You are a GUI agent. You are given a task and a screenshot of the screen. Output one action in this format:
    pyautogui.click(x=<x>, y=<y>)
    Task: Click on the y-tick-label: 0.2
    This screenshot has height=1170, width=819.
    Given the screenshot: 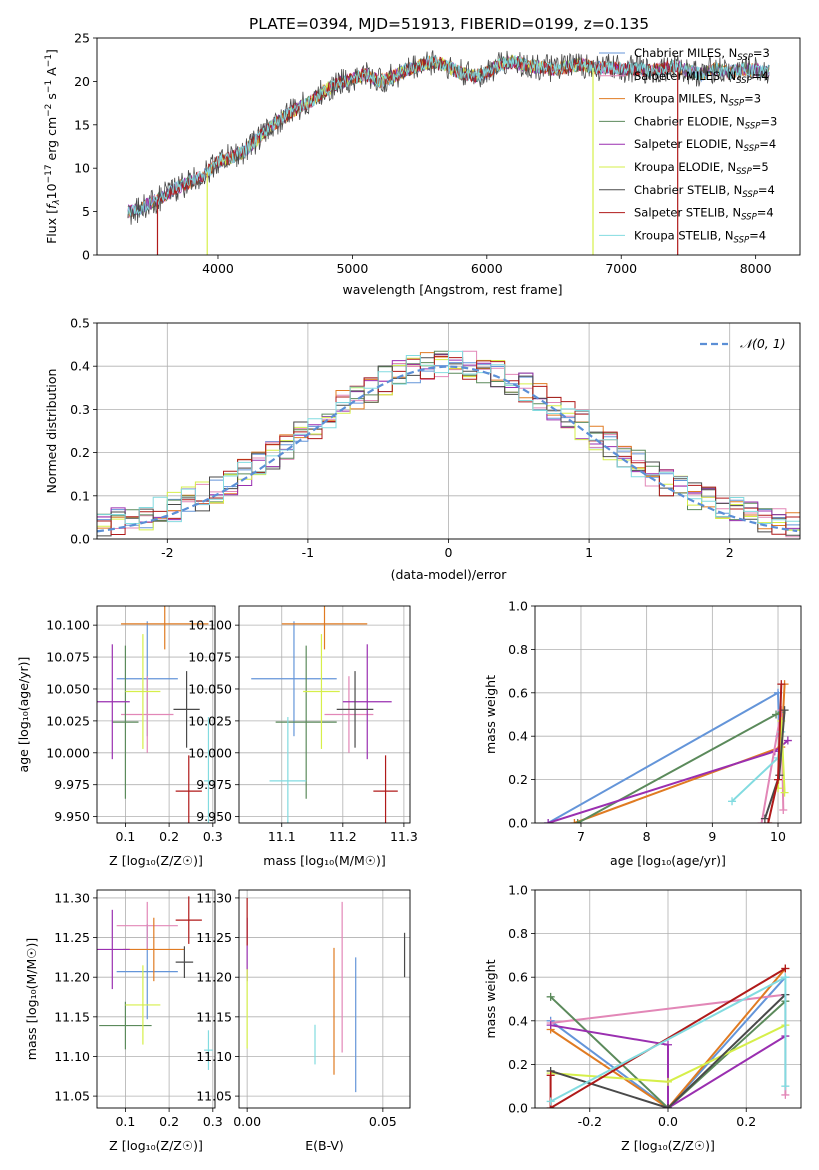 What is the action you would take?
    pyautogui.click(x=80, y=452)
    